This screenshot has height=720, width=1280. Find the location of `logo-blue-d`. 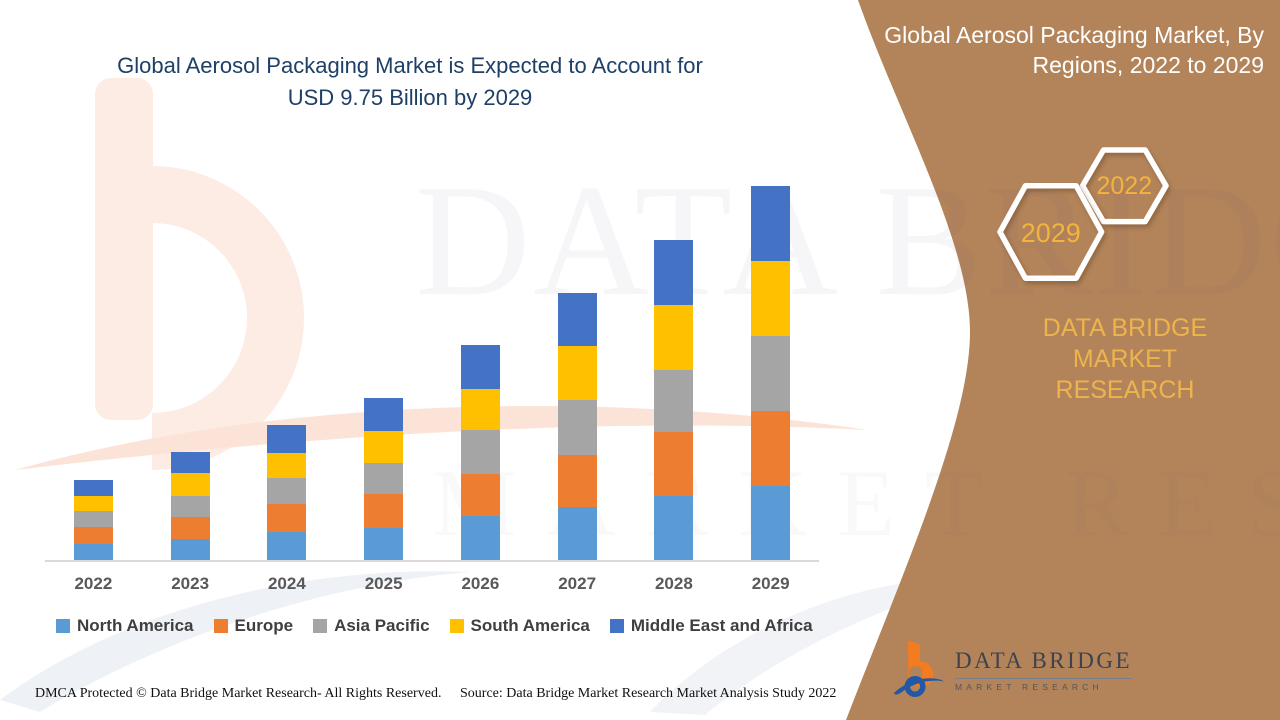

logo-blue-d is located at coordinates (915, 686).